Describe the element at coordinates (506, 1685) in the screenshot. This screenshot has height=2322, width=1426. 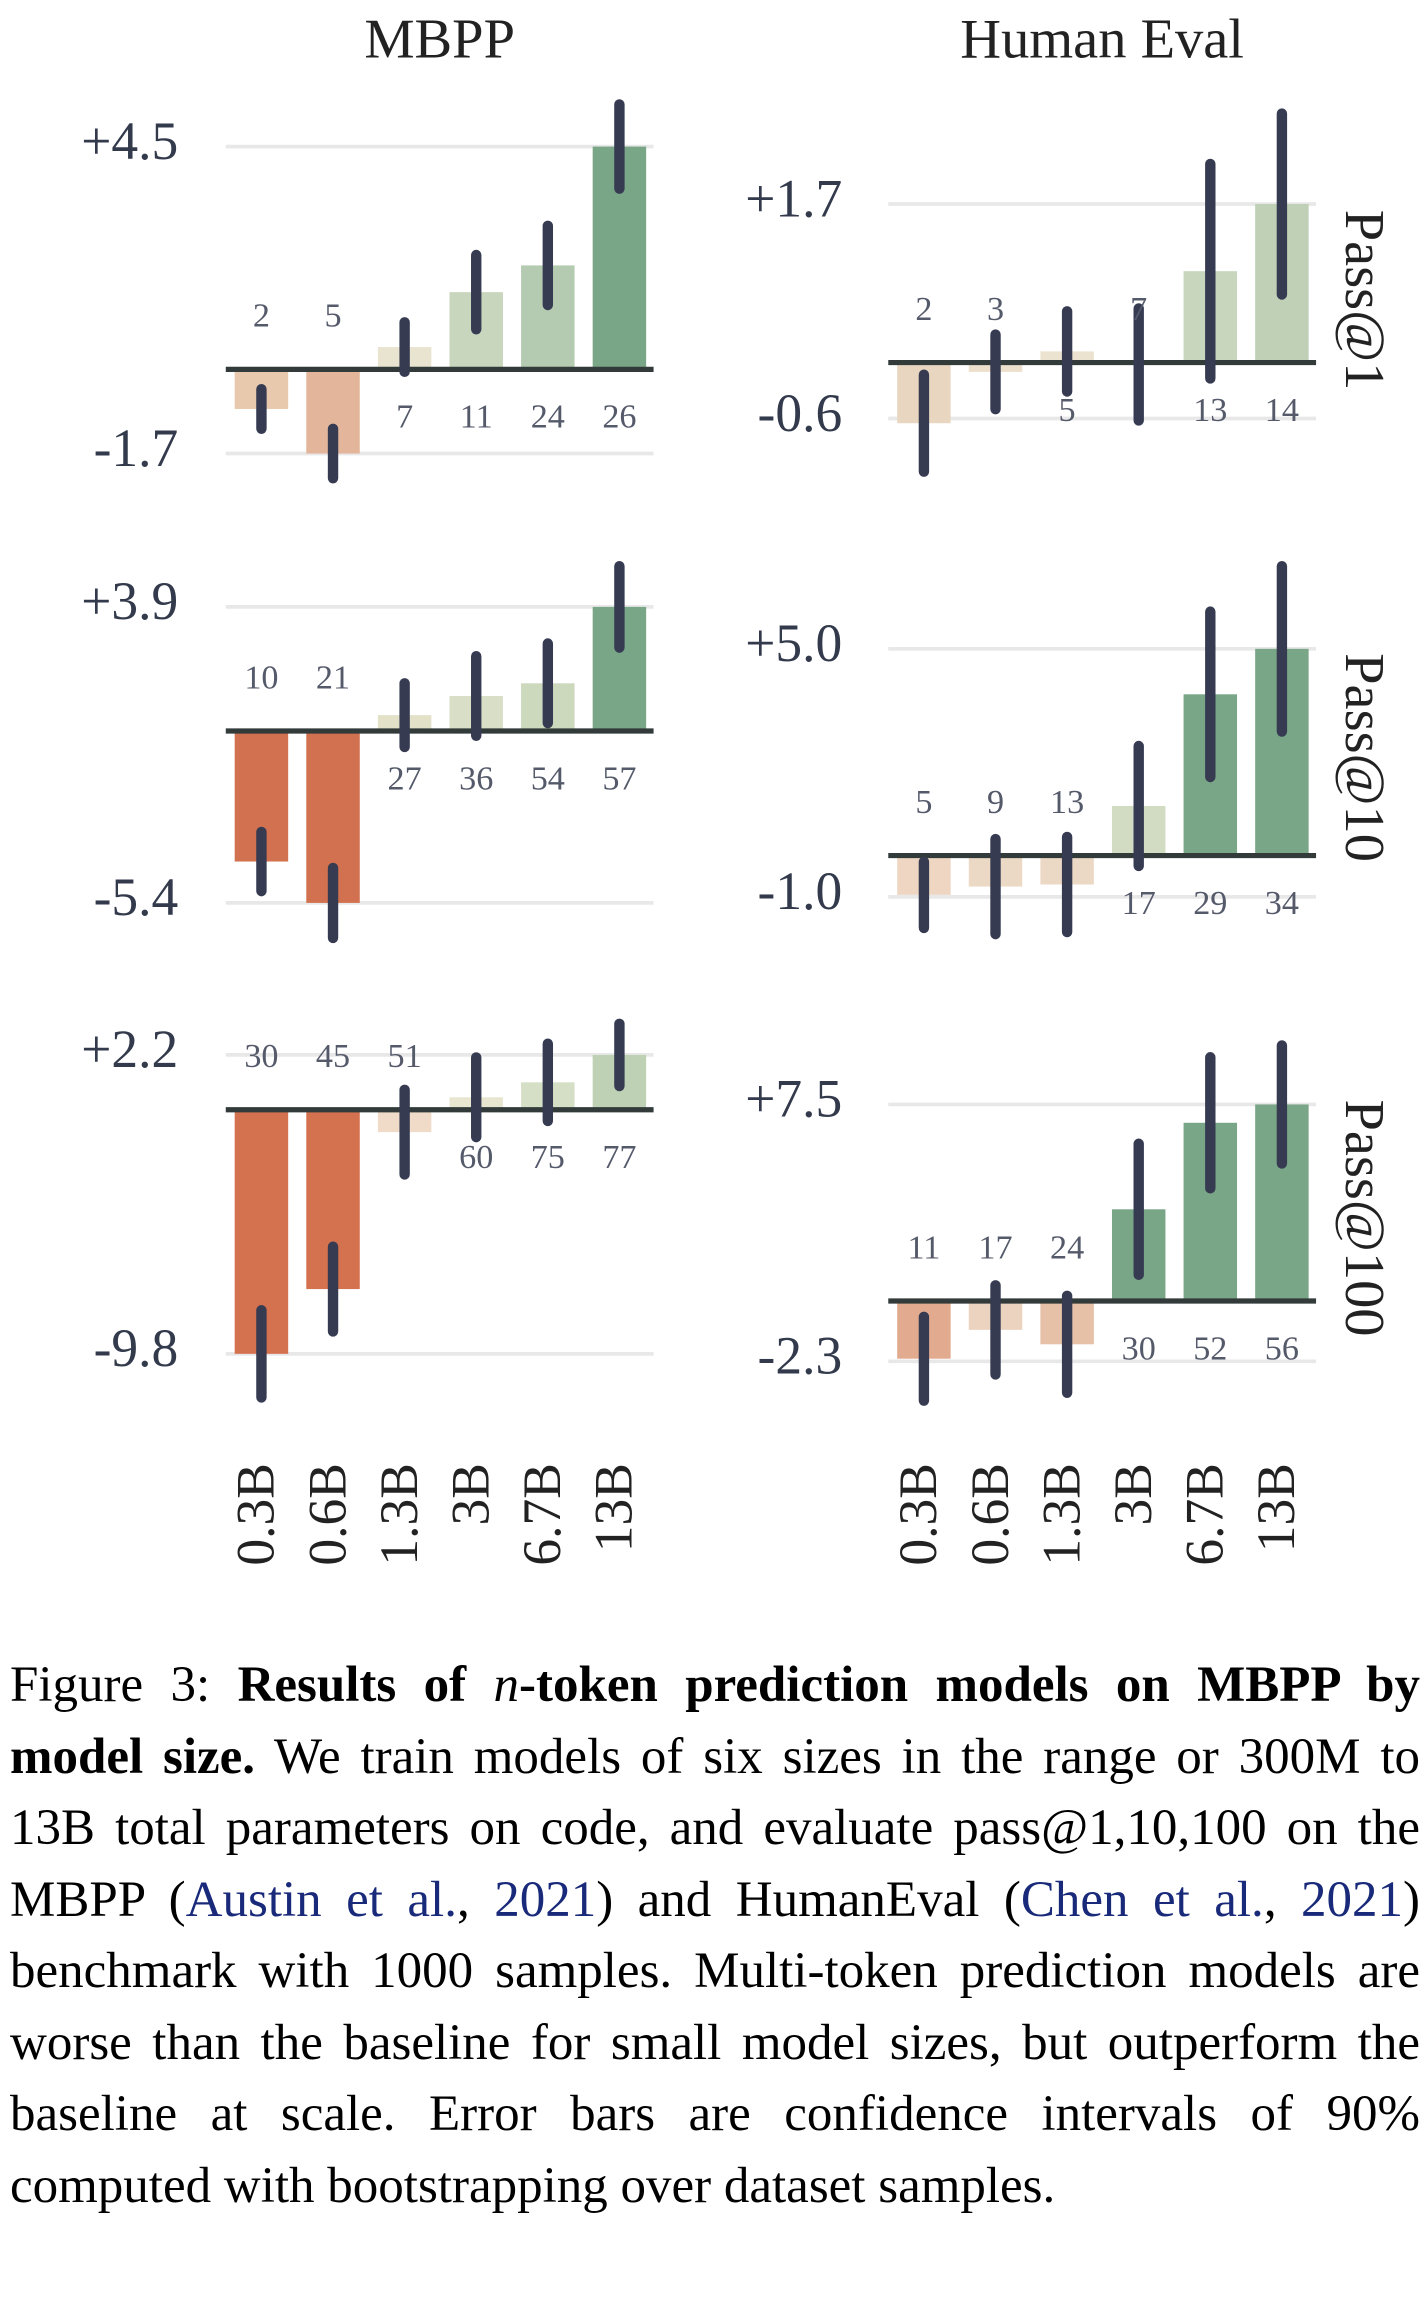
I see `caption-math: n` at that location.